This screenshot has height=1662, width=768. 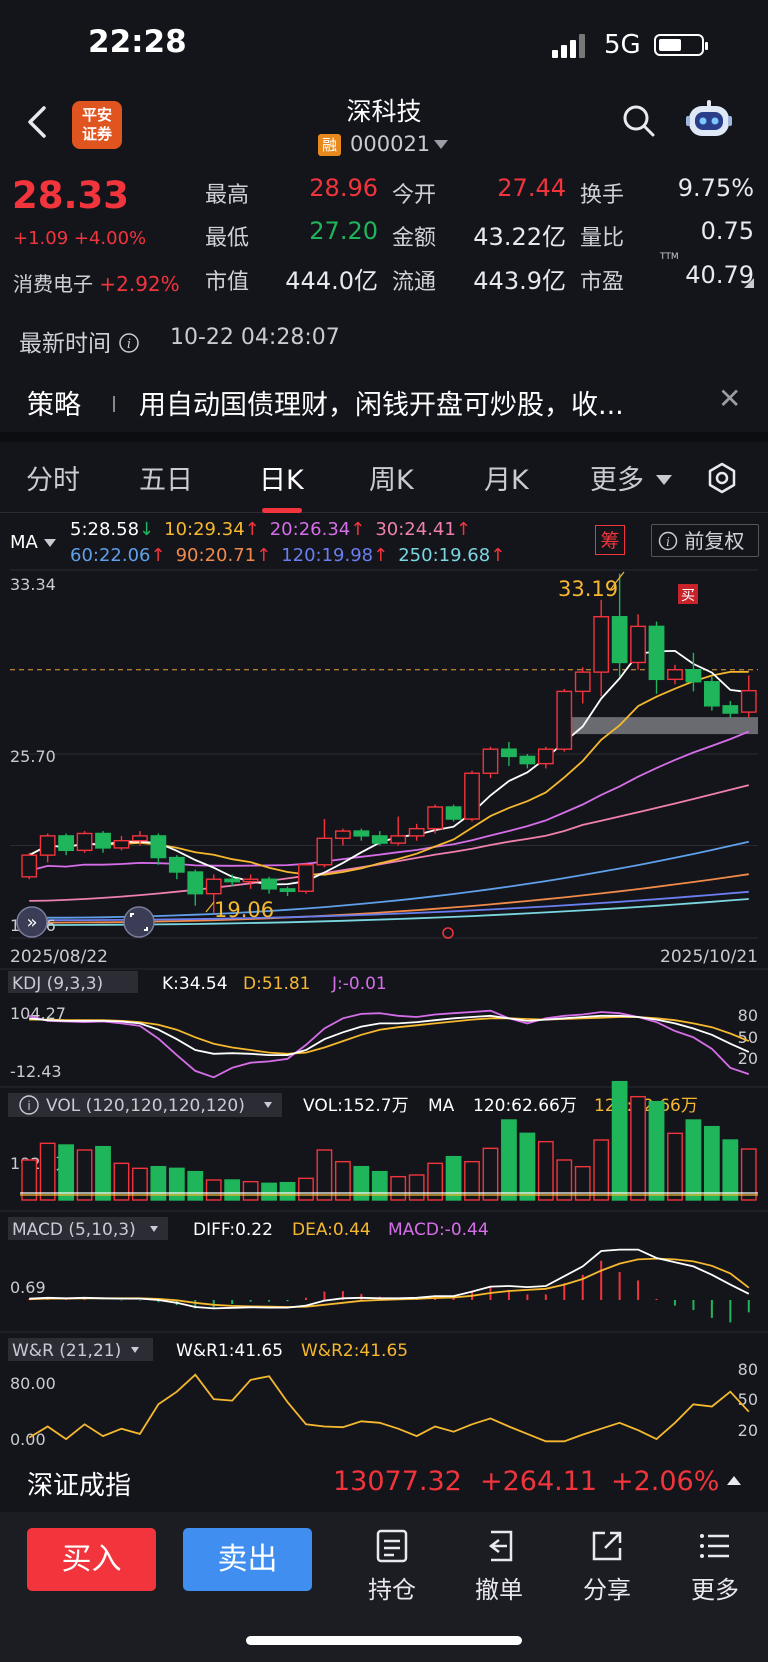 I want to click on event-marker-icon, so click(x=448, y=933).